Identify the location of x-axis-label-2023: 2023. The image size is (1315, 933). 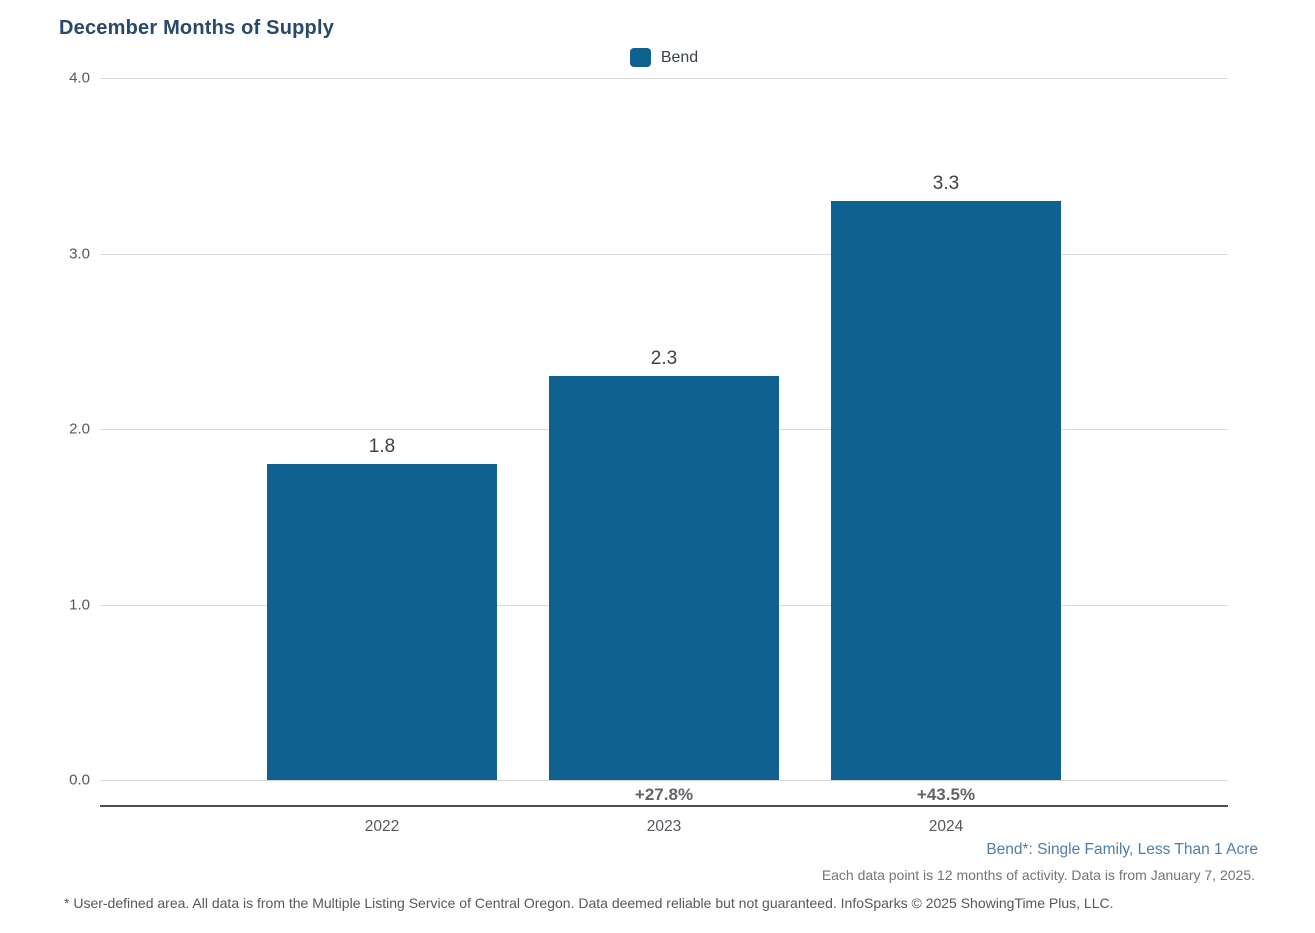
(664, 826).